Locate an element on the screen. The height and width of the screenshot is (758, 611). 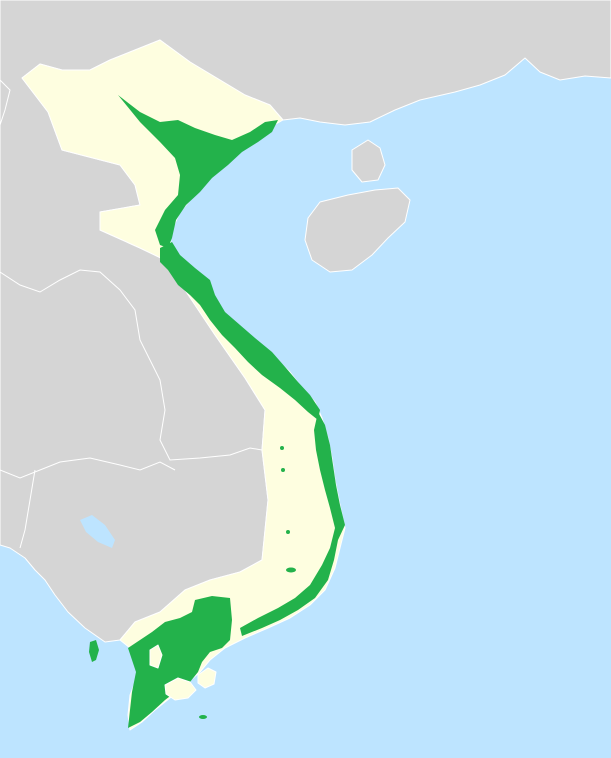
border-laos-china is located at coordinates (131, 365).